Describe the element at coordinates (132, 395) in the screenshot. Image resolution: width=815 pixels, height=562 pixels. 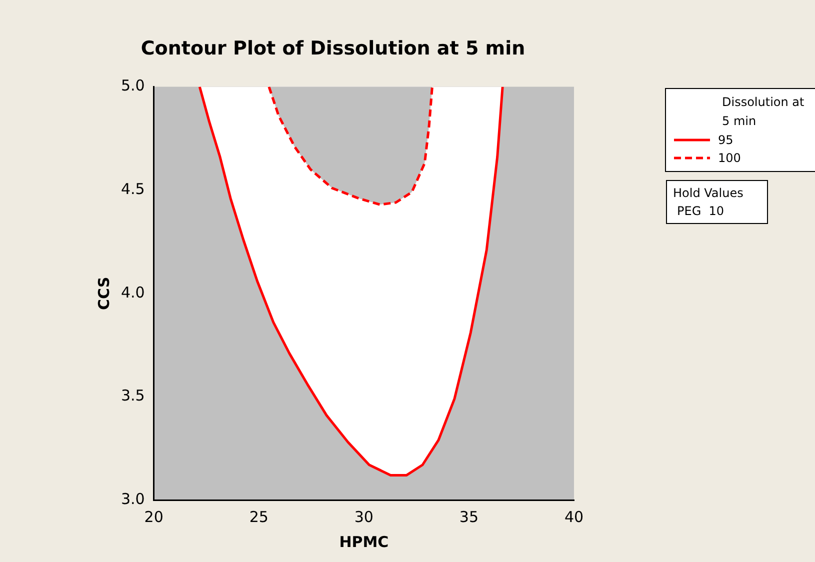
I see `y-tick-label: 3.5` at that location.